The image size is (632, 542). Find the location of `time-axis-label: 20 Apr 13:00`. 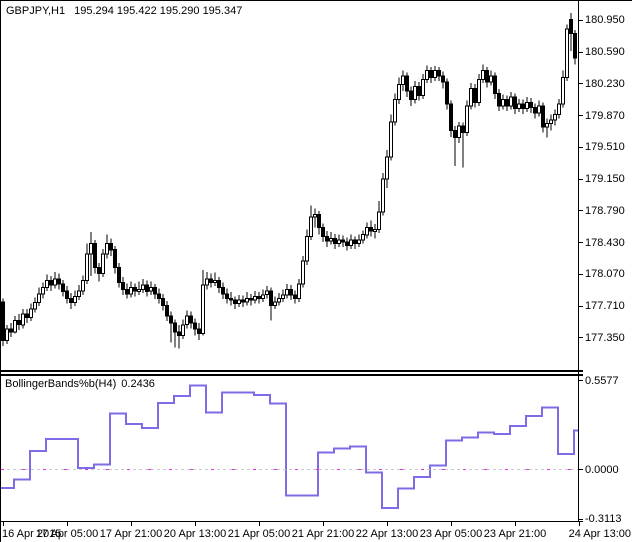

time-axis-label: 20 Apr 13:00 is located at coordinates (195, 534).